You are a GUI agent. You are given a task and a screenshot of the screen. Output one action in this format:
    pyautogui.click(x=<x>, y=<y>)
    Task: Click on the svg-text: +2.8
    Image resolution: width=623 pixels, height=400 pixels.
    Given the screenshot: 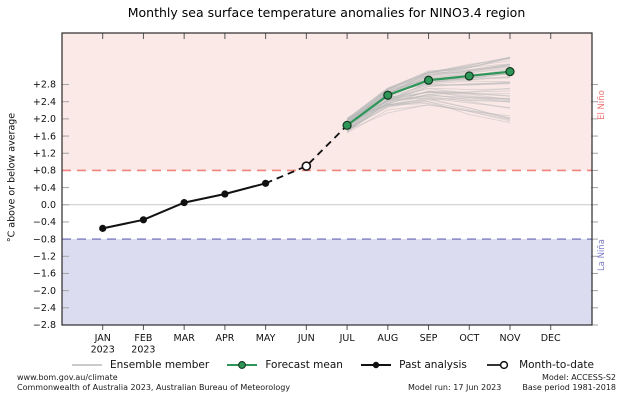 What is the action you would take?
    pyautogui.click(x=44, y=85)
    